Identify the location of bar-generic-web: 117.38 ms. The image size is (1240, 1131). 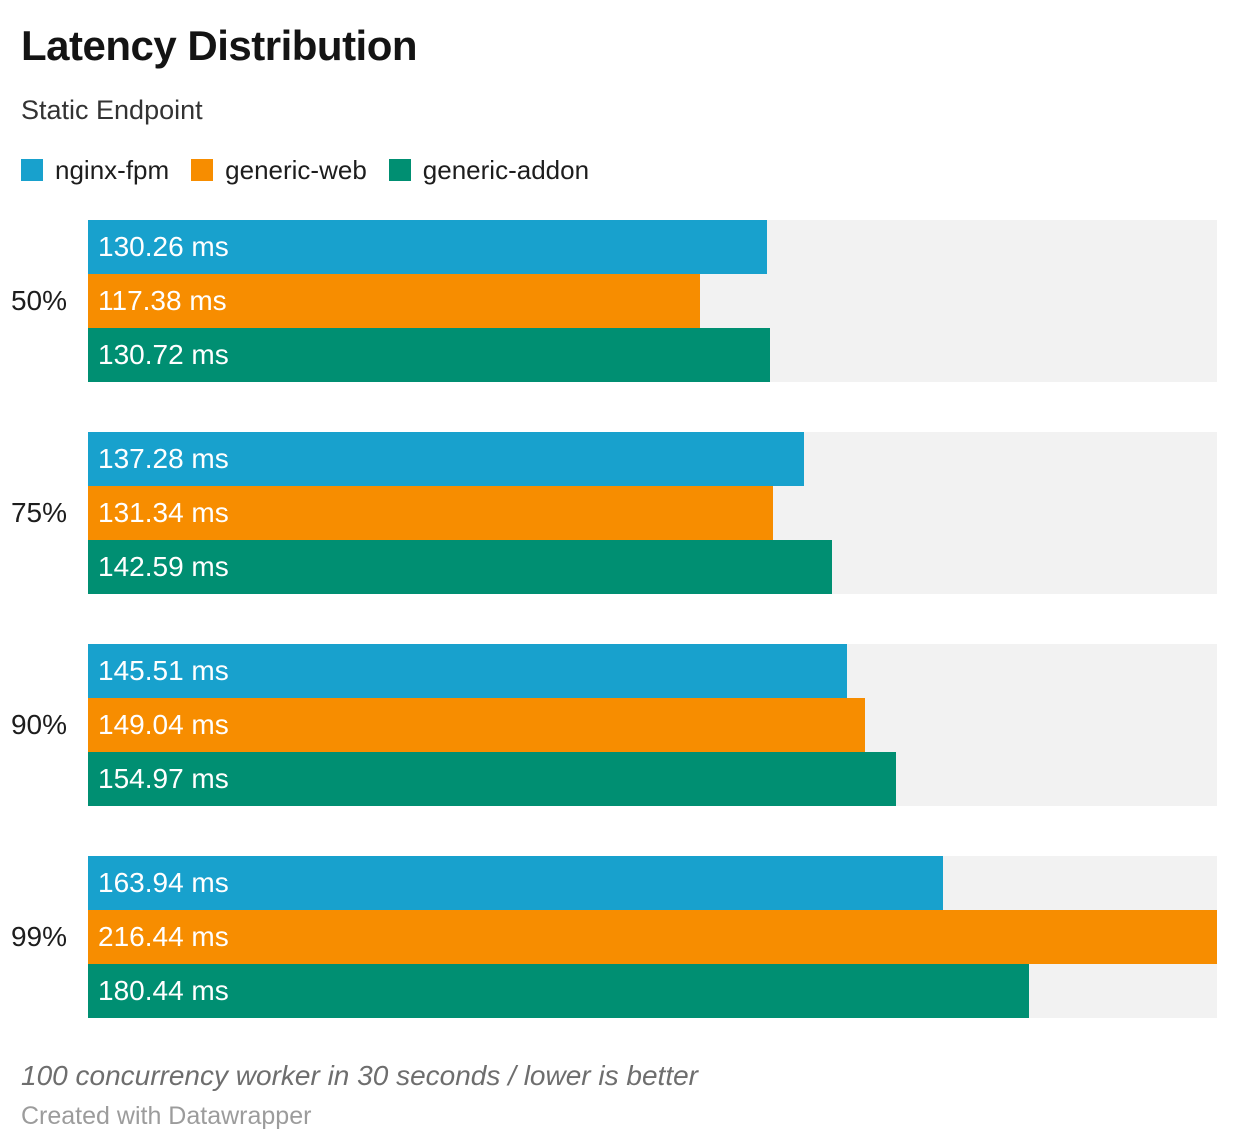
(394, 300).